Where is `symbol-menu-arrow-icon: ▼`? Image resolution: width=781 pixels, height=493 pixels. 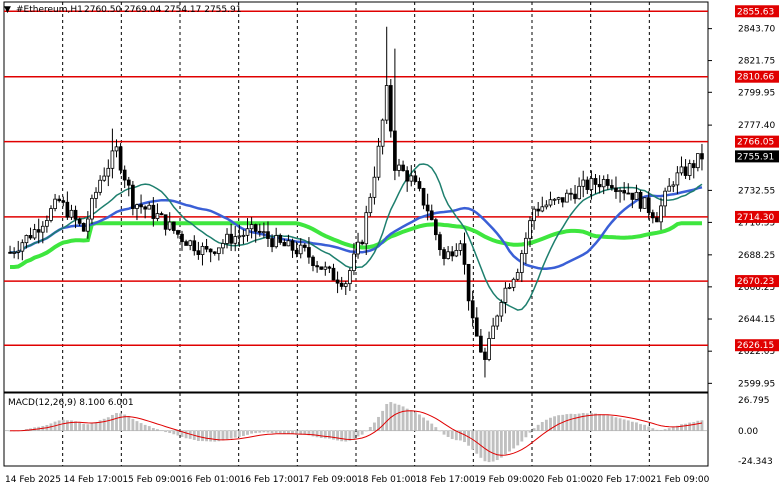 symbol-menu-arrow-icon: ▼ is located at coordinates (7, 10).